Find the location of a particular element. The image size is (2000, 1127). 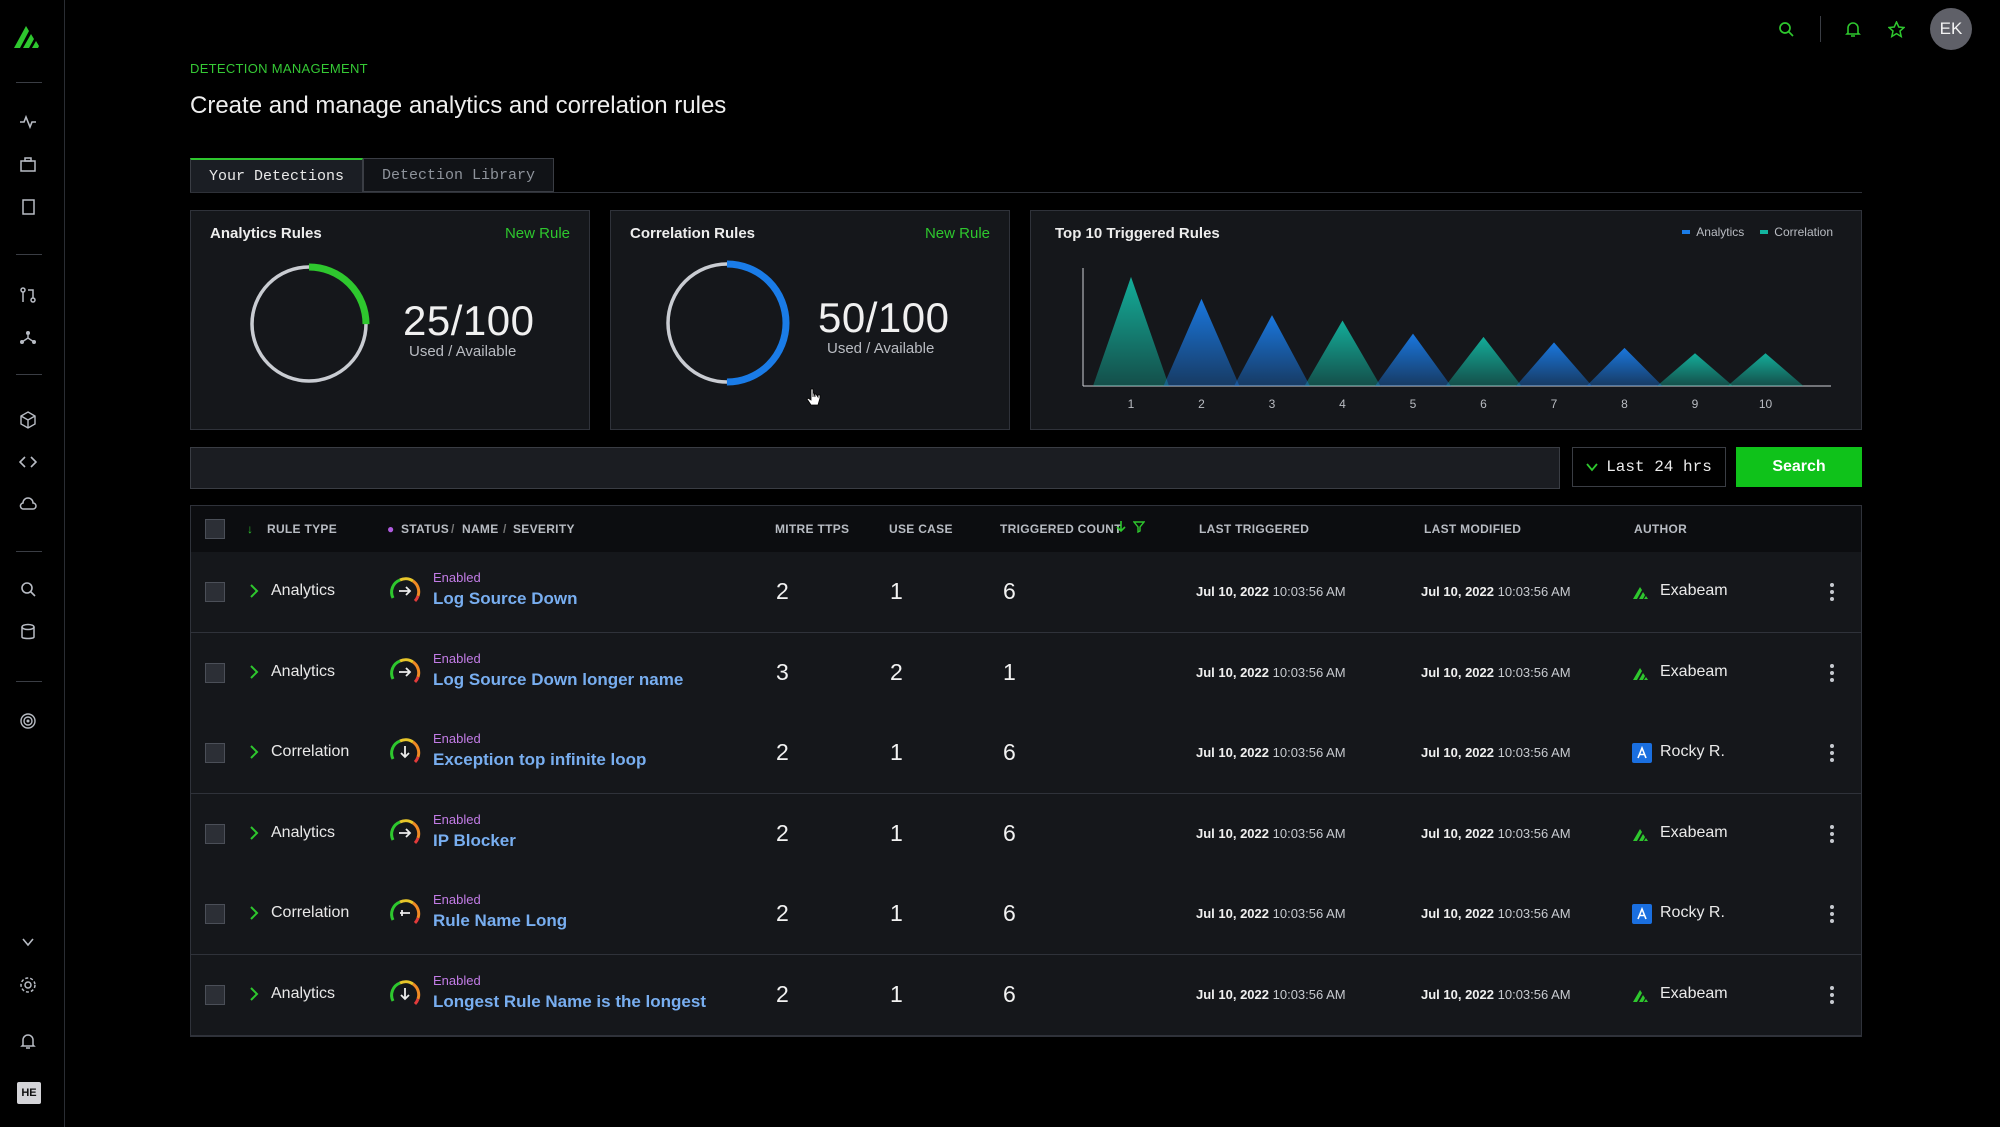

x-tick-label: 8 is located at coordinates (1624, 404).